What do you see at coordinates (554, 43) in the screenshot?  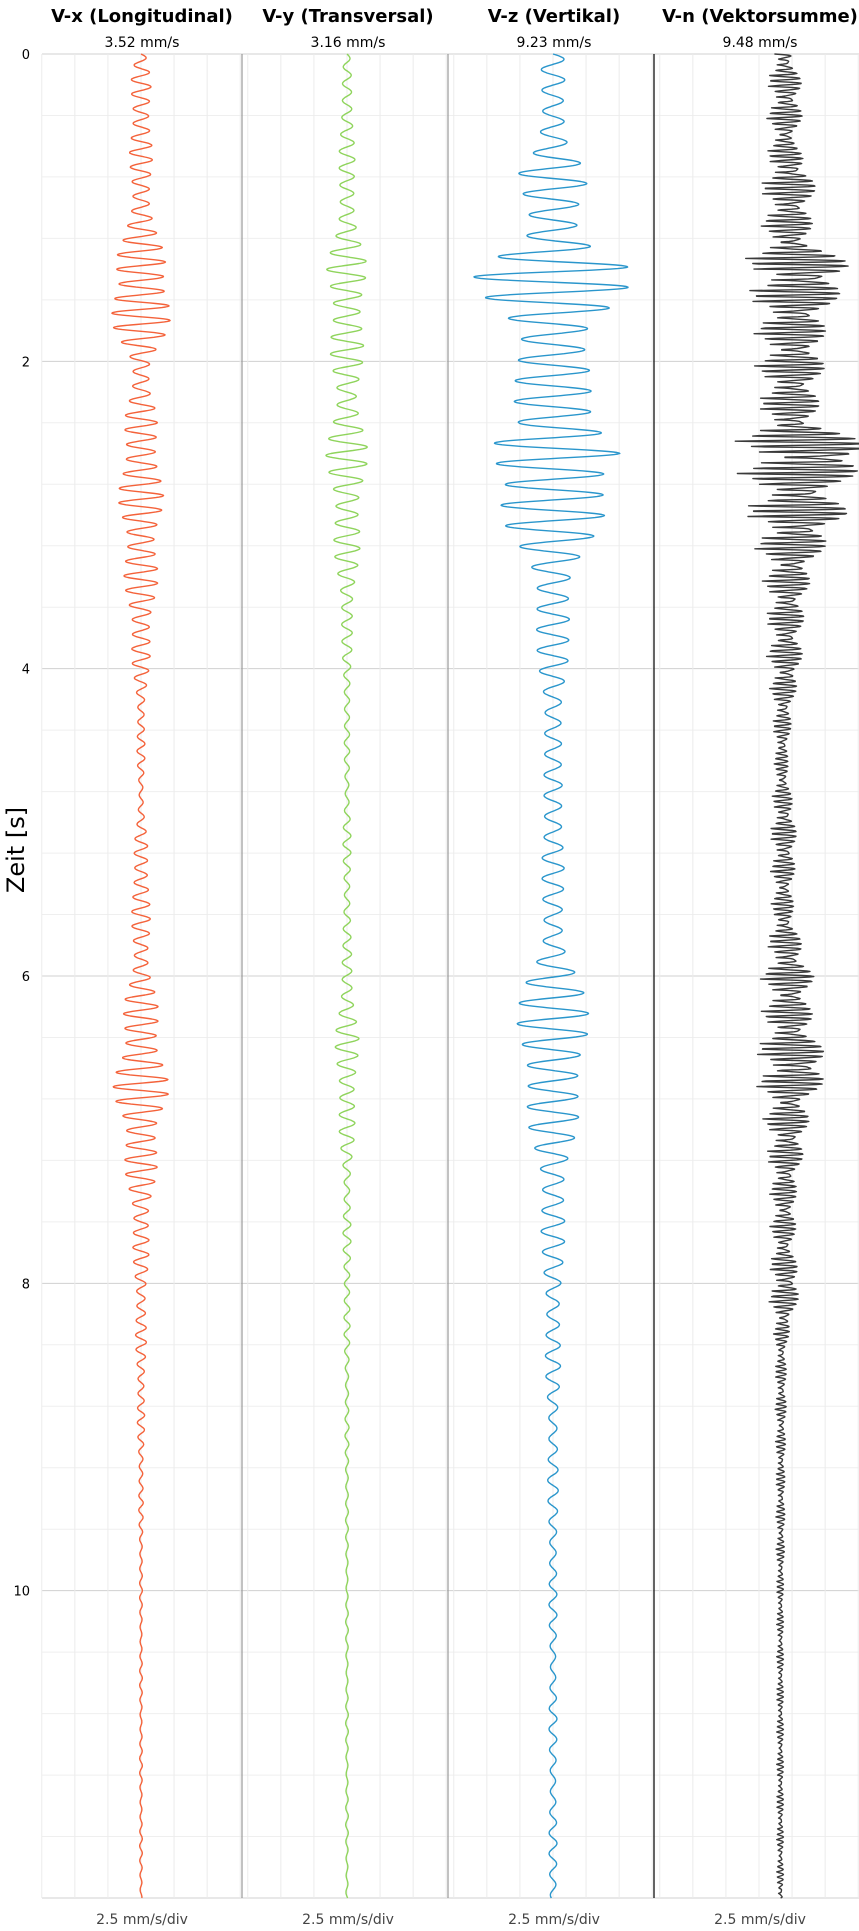 I see `peak-value-label: 9.23 mm/s` at bounding box center [554, 43].